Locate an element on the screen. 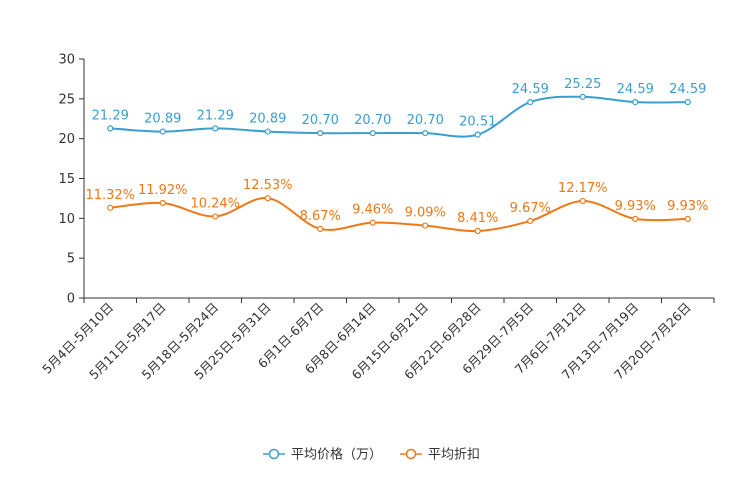 This screenshot has height=496, width=744. y-tick-label: 0 is located at coordinates (71, 299).